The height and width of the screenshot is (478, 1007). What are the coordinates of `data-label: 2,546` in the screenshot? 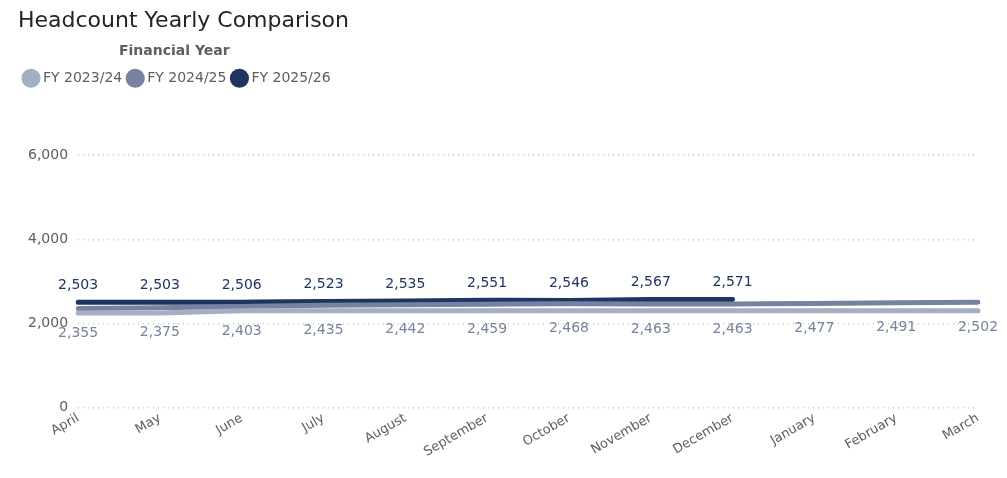 It's located at (569, 282).